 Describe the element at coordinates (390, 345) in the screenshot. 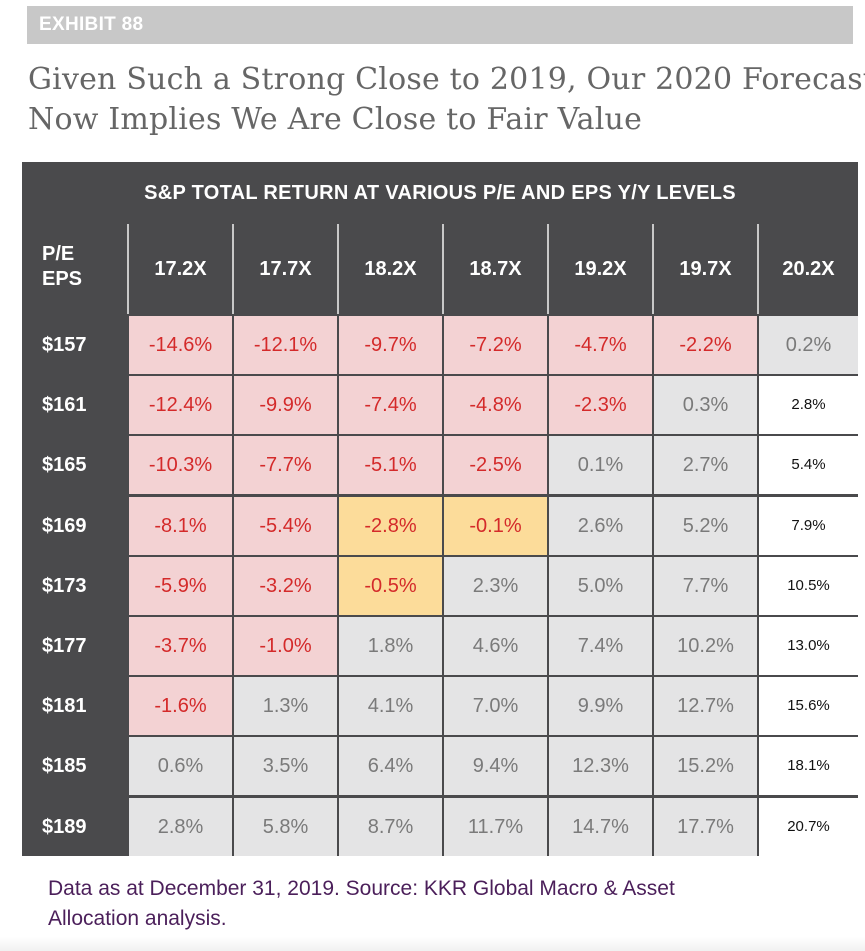

I see `table-cell: -9.7%` at that location.